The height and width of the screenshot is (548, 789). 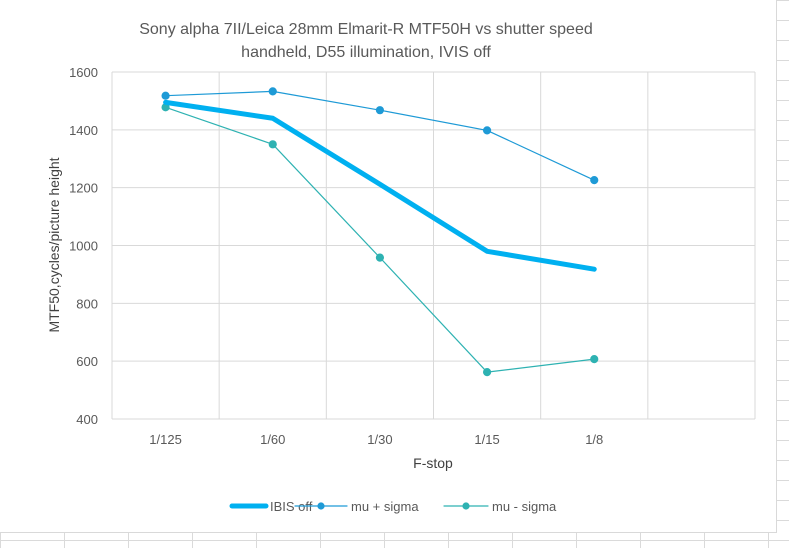 I want to click on y-axis-tick-labels: 400 600 800 1000 1200 1400 1600, so click(x=83, y=246).